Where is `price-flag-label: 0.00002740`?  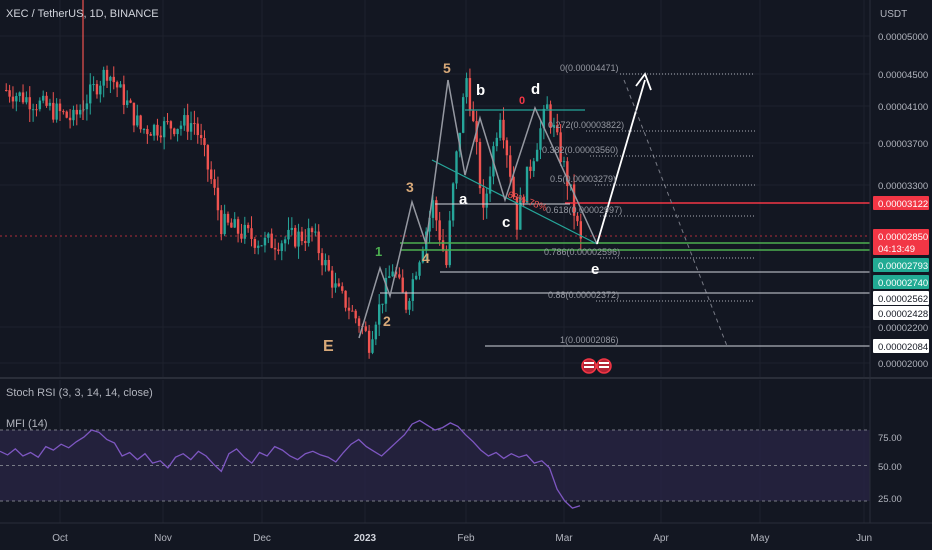 price-flag-label: 0.00002740 is located at coordinates (903, 283).